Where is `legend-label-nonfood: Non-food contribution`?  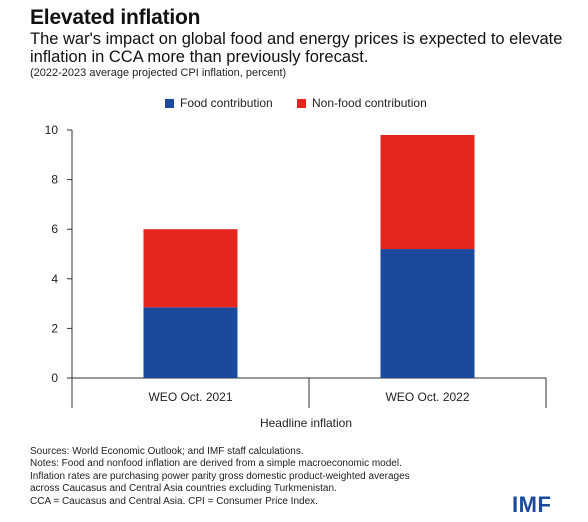
legend-label-nonfood: Non-food contribution is located at coordinates (369, 103).